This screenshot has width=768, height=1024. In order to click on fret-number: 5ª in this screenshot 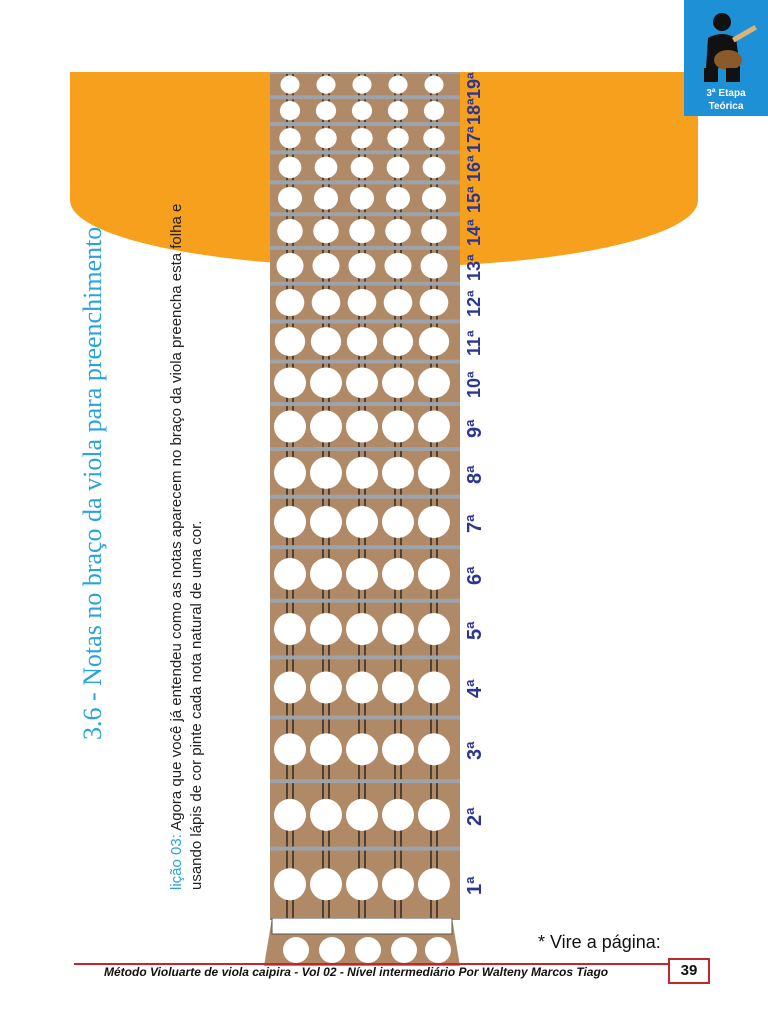, I will do `click(475, 631)`.